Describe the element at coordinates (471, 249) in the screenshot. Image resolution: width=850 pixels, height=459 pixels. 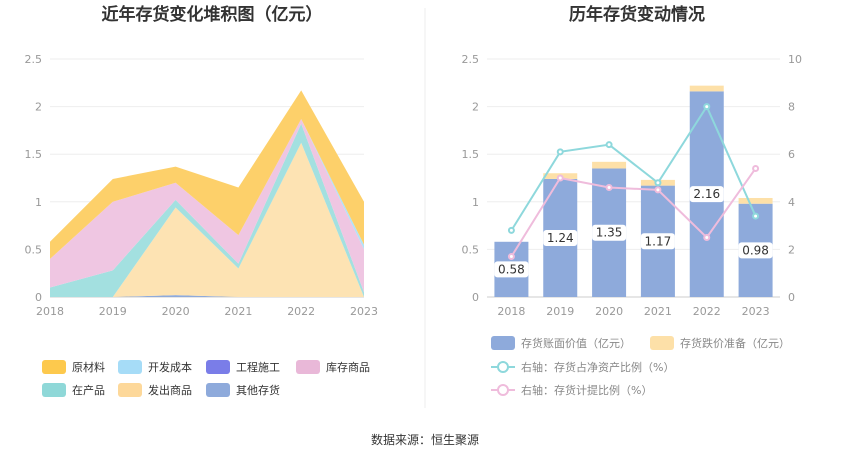
I see `right-y-tick-label: 0.5` at that location.